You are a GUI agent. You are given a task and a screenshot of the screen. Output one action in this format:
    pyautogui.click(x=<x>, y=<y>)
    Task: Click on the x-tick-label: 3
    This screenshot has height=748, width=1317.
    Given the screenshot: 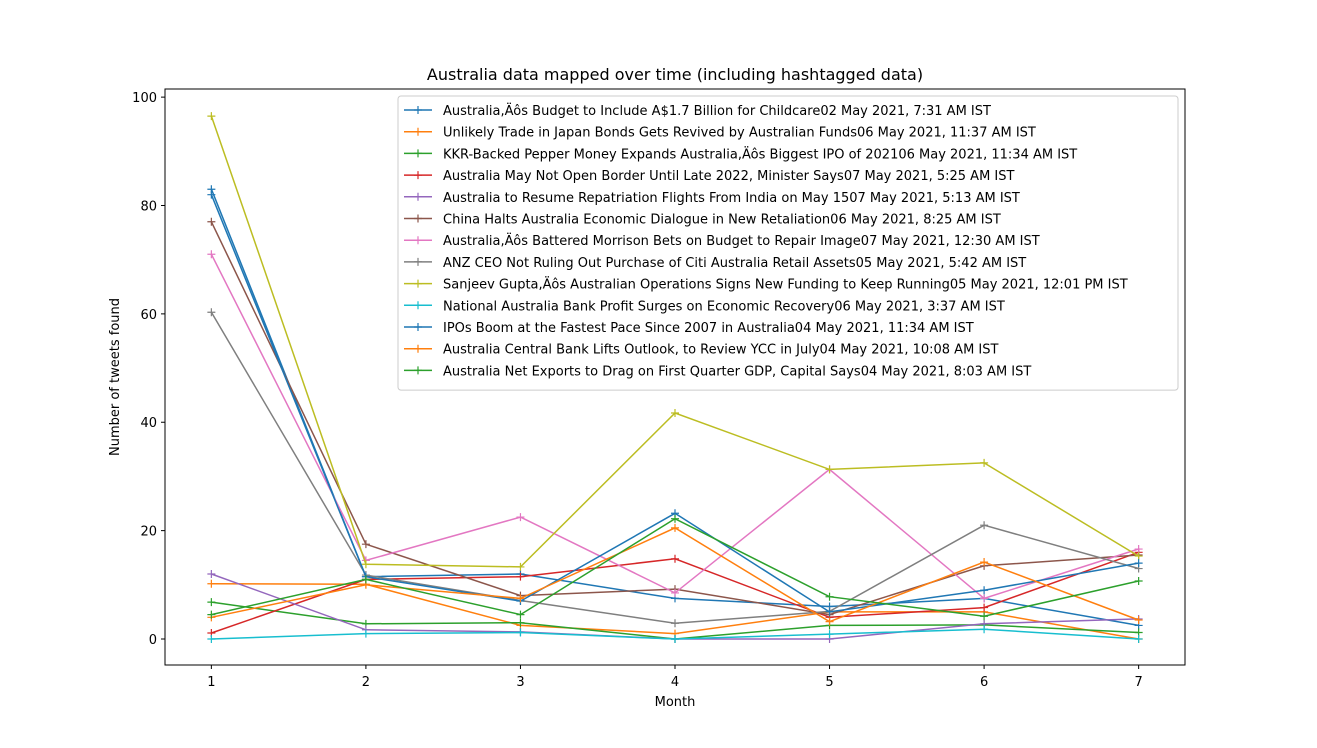 What is the action you would take?
    pyautogui.click(x=520, y=682)
    